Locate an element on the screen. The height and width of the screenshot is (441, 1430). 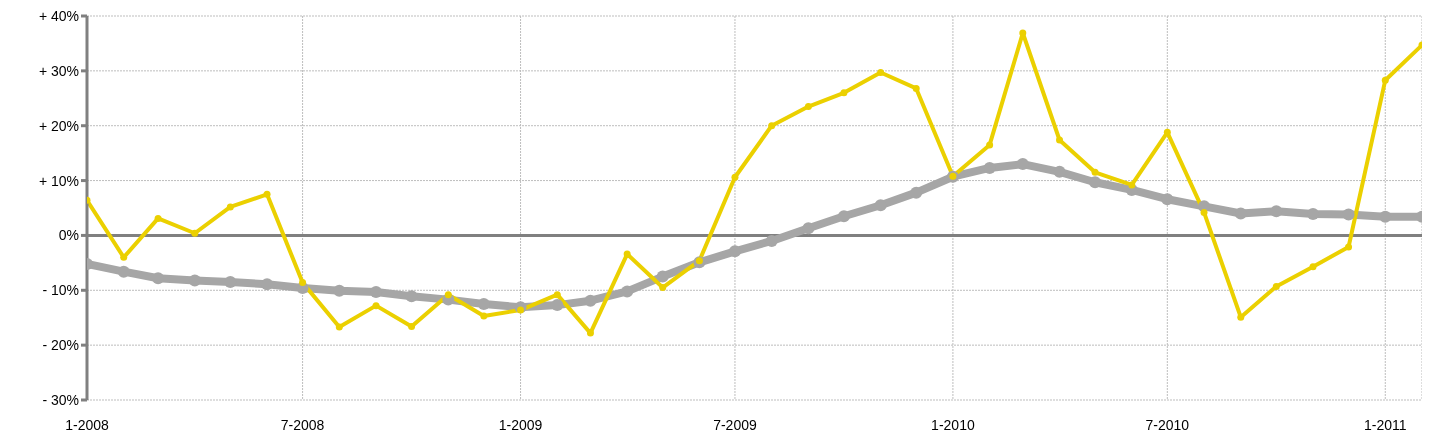
x-tick-label: 1-2009 is located at coordinates (520, 424).